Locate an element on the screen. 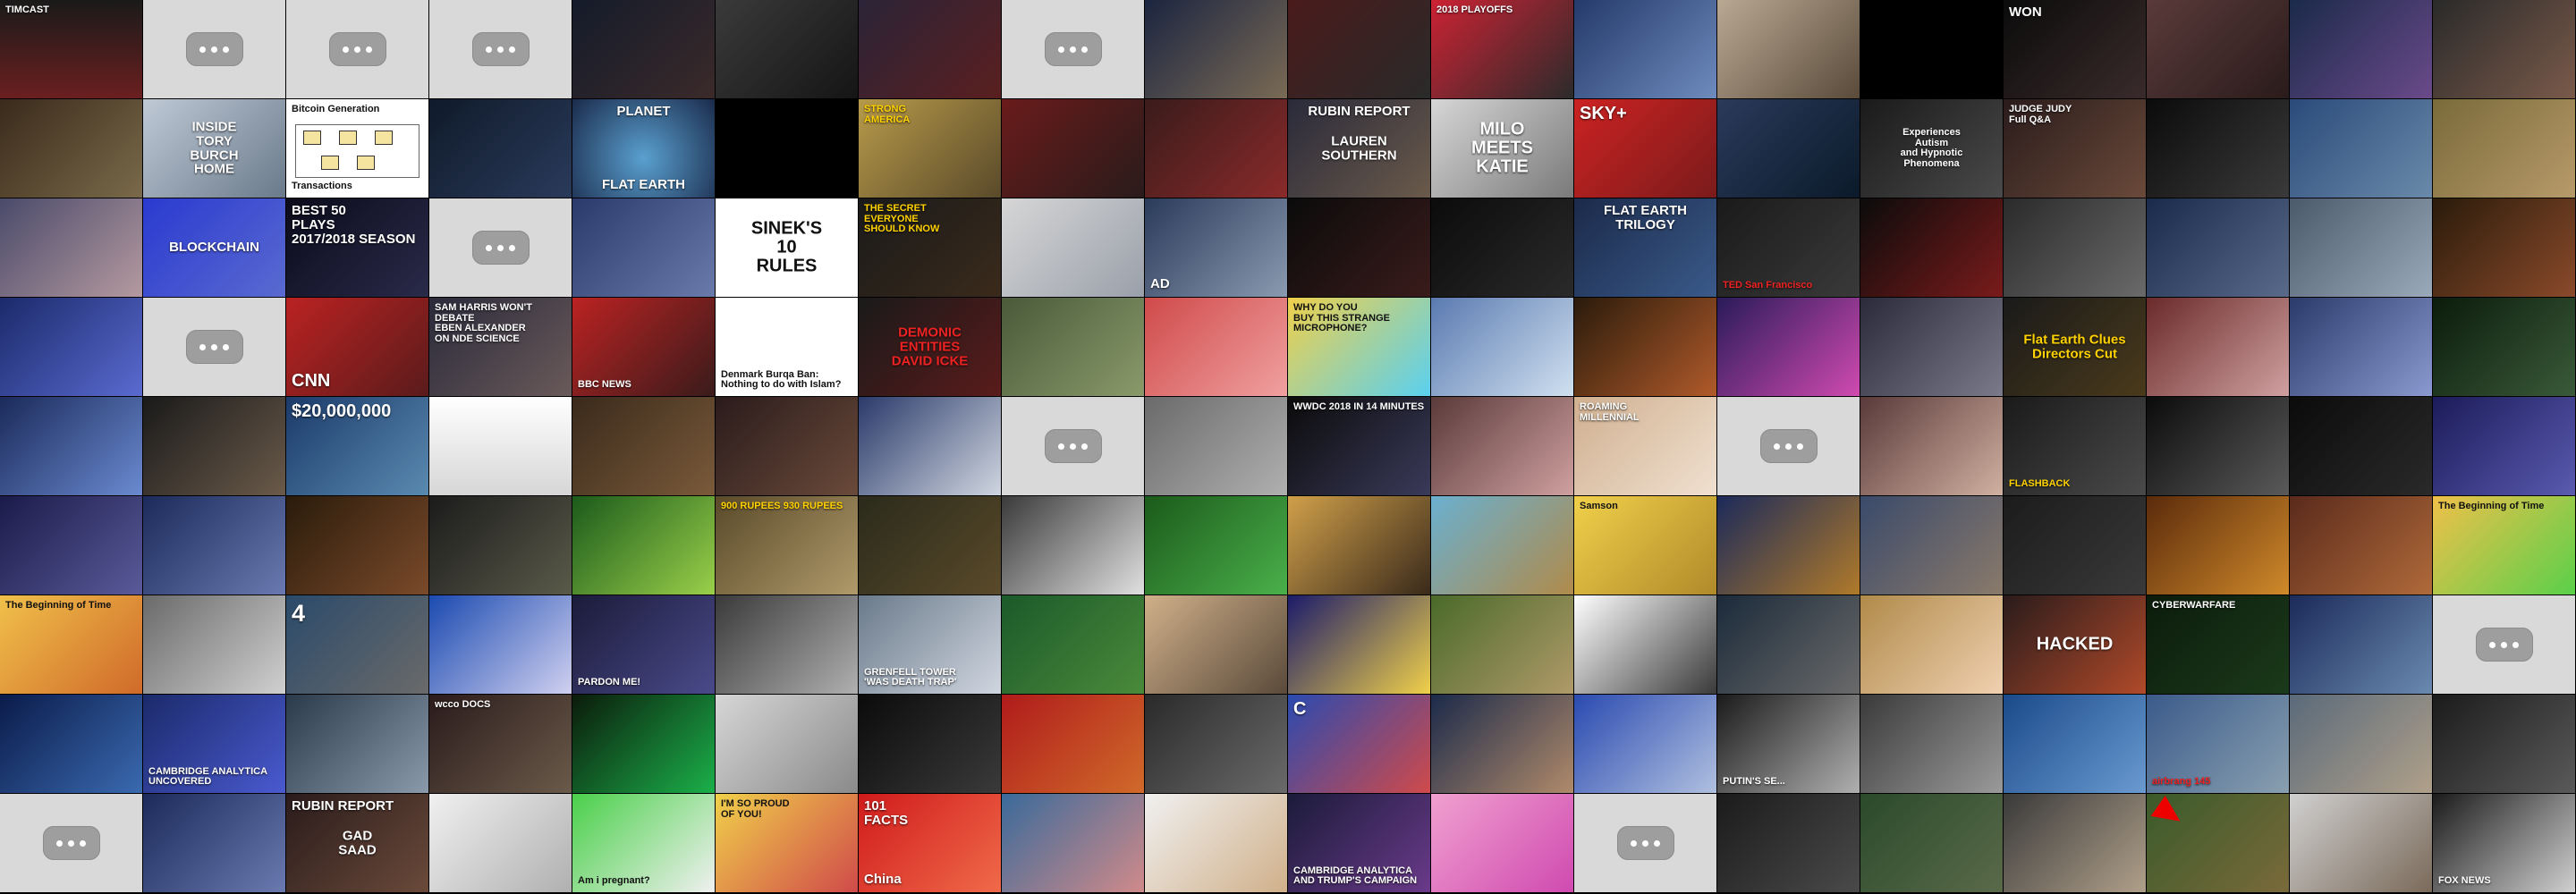 The height and width of the screenshot is (894, 2576). video-thumbnail: C is located at coordinates (1359, 744).